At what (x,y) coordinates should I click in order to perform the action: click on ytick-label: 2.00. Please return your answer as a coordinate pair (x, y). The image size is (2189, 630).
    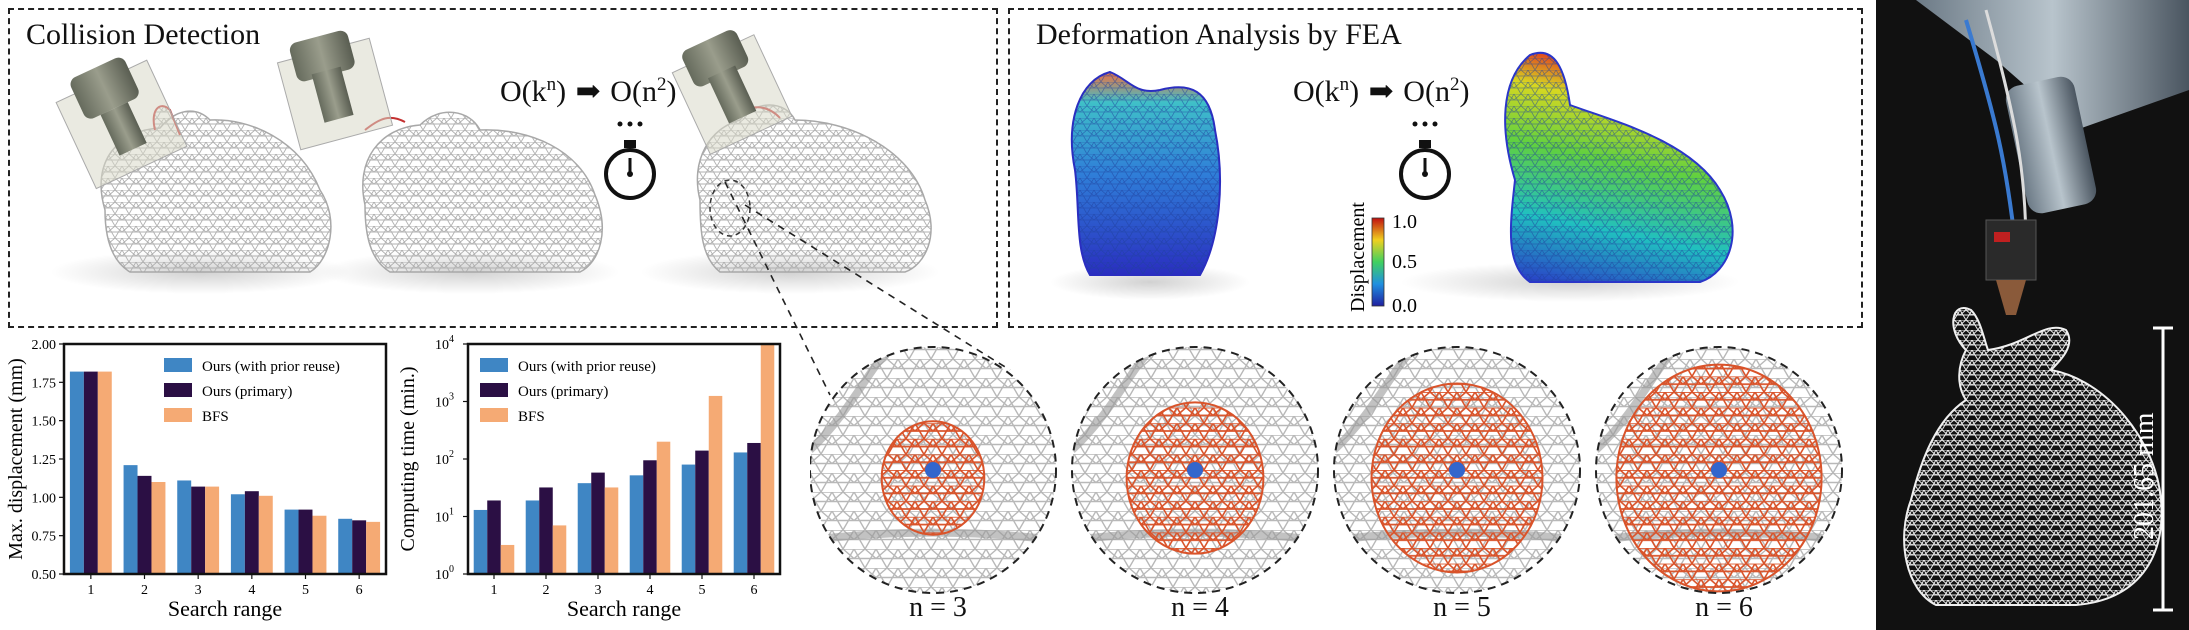
    Looking at the image, I should click on (44, 345).